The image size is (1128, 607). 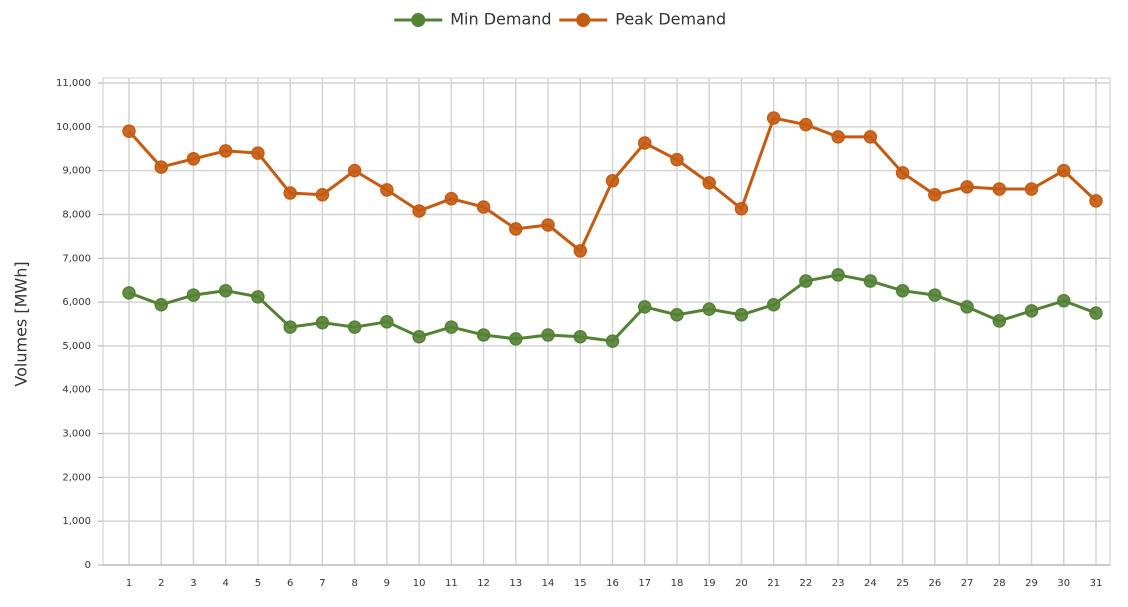 I want to click on y-tick-label: 10,000, so click(x=73, y=127).